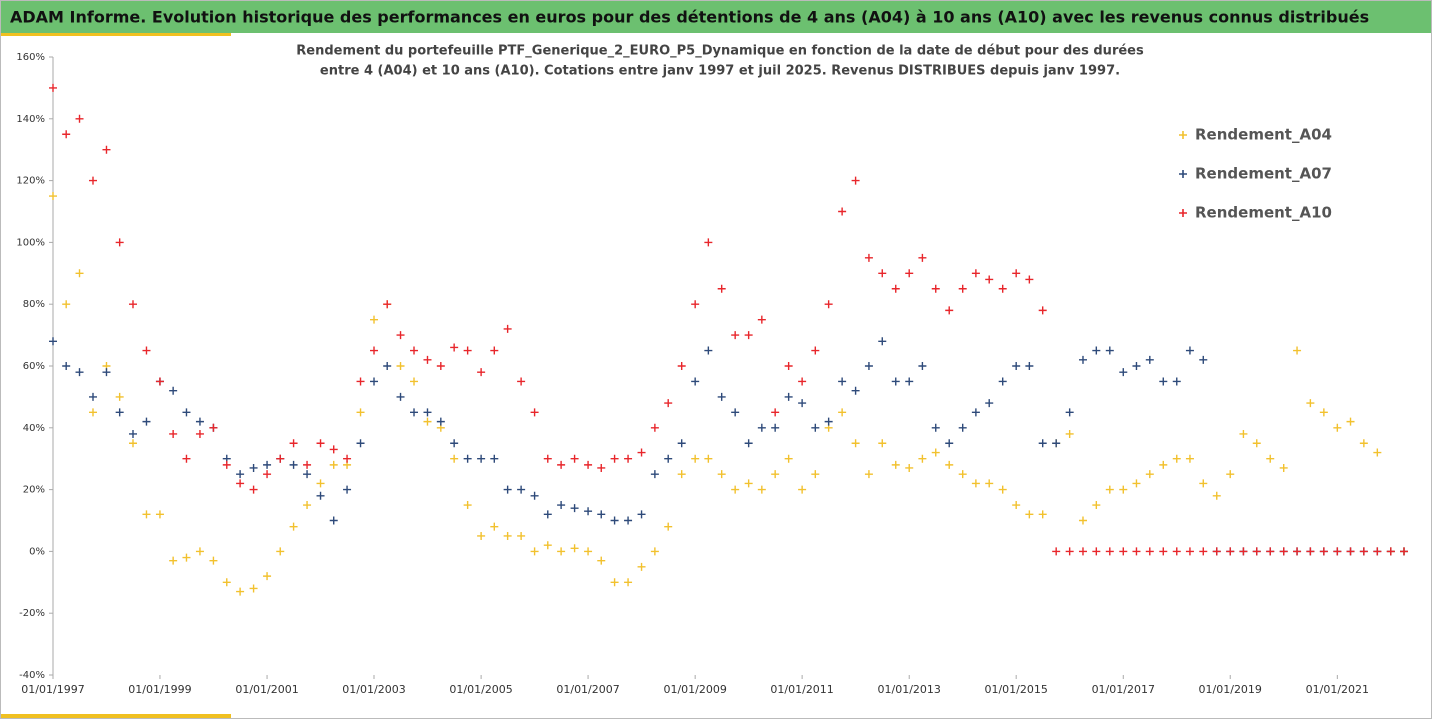 This screenshot has height=719, width=1432. Describe the element at coordinates (30, 119) in the screenshot. I see `y-tick-label: 140%` at that location.